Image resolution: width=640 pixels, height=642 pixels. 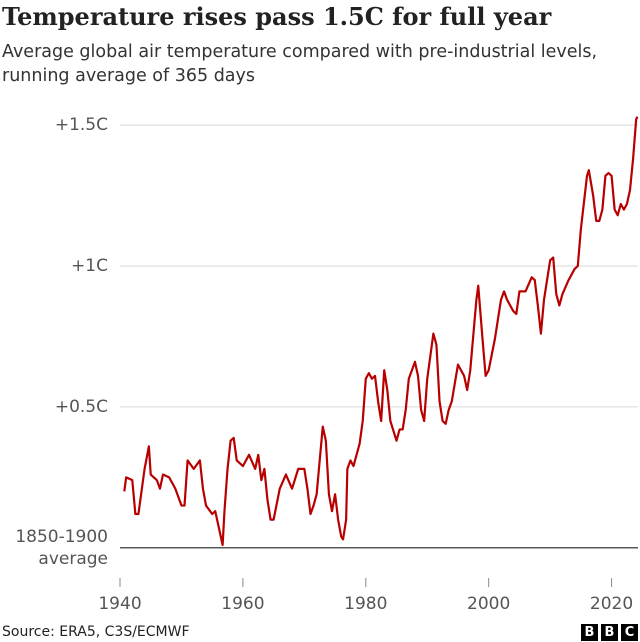 What do you see at coordinates (61, 547) in the screenshot?
I see `y-tick-label: 1850-1900 average` at bounding box center [61, 547].